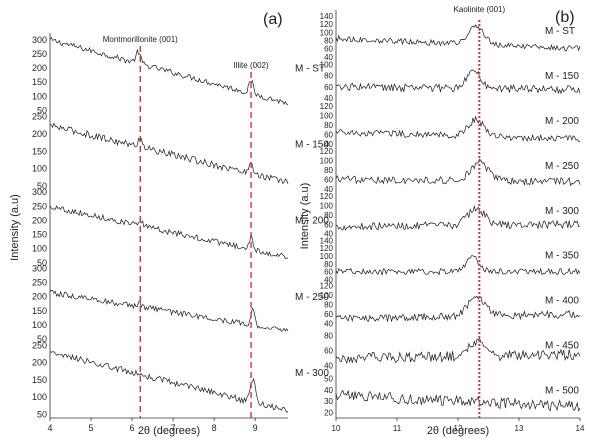 The height and width of the screenshot is (445, 589). I want to click on x-tick-label: 10, so click(336, 428).